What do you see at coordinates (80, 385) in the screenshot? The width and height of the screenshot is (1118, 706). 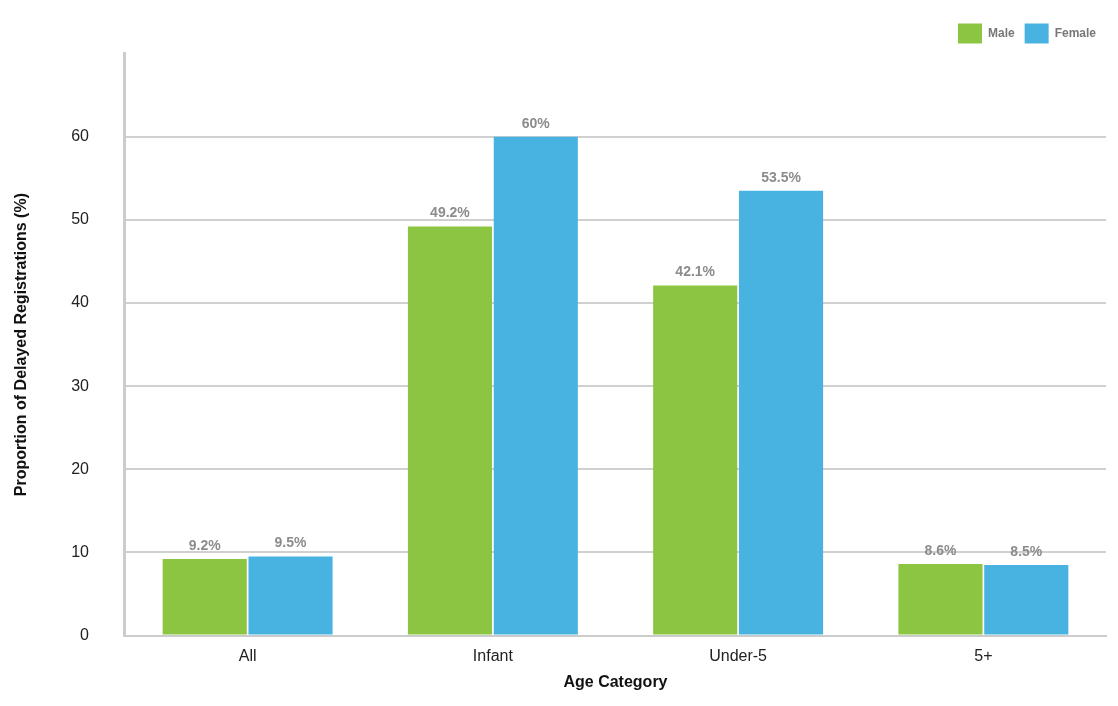 I see `y-tick-label: 30` at bounding box center [80, 385].